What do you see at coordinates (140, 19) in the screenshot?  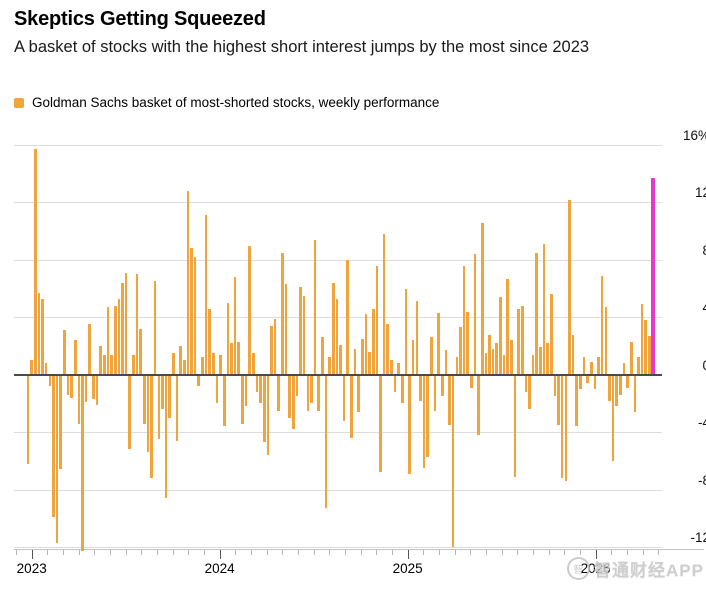 I see `page-title: Skeptics Getting Squeezed` at bounding box center [140, 19].